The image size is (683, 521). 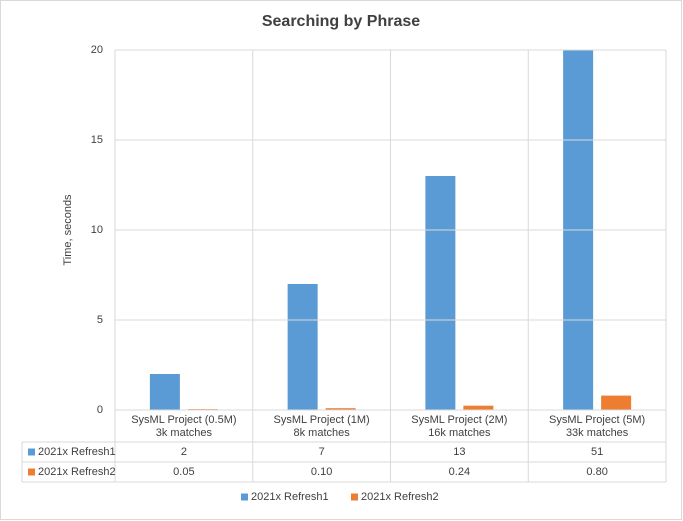 What do you see at coordinates (597, 452) in the screenshot?
I see `table-cell: 51` at bounding box center [597, 452].